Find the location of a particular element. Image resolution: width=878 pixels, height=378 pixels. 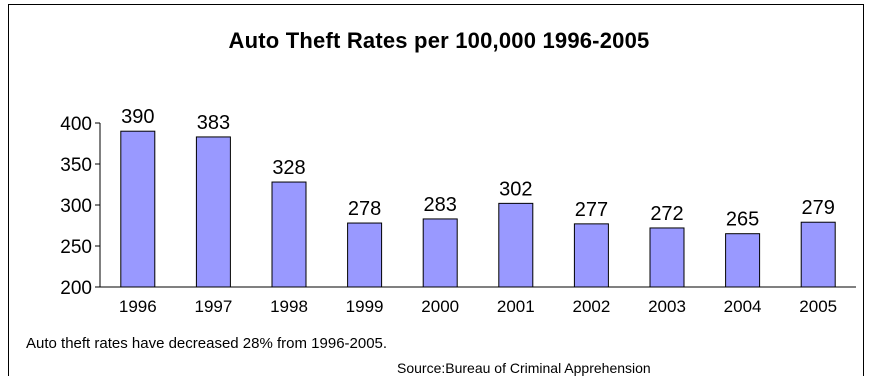

x-tick-label-2004: 2004 is located at coordinates (743, 306).